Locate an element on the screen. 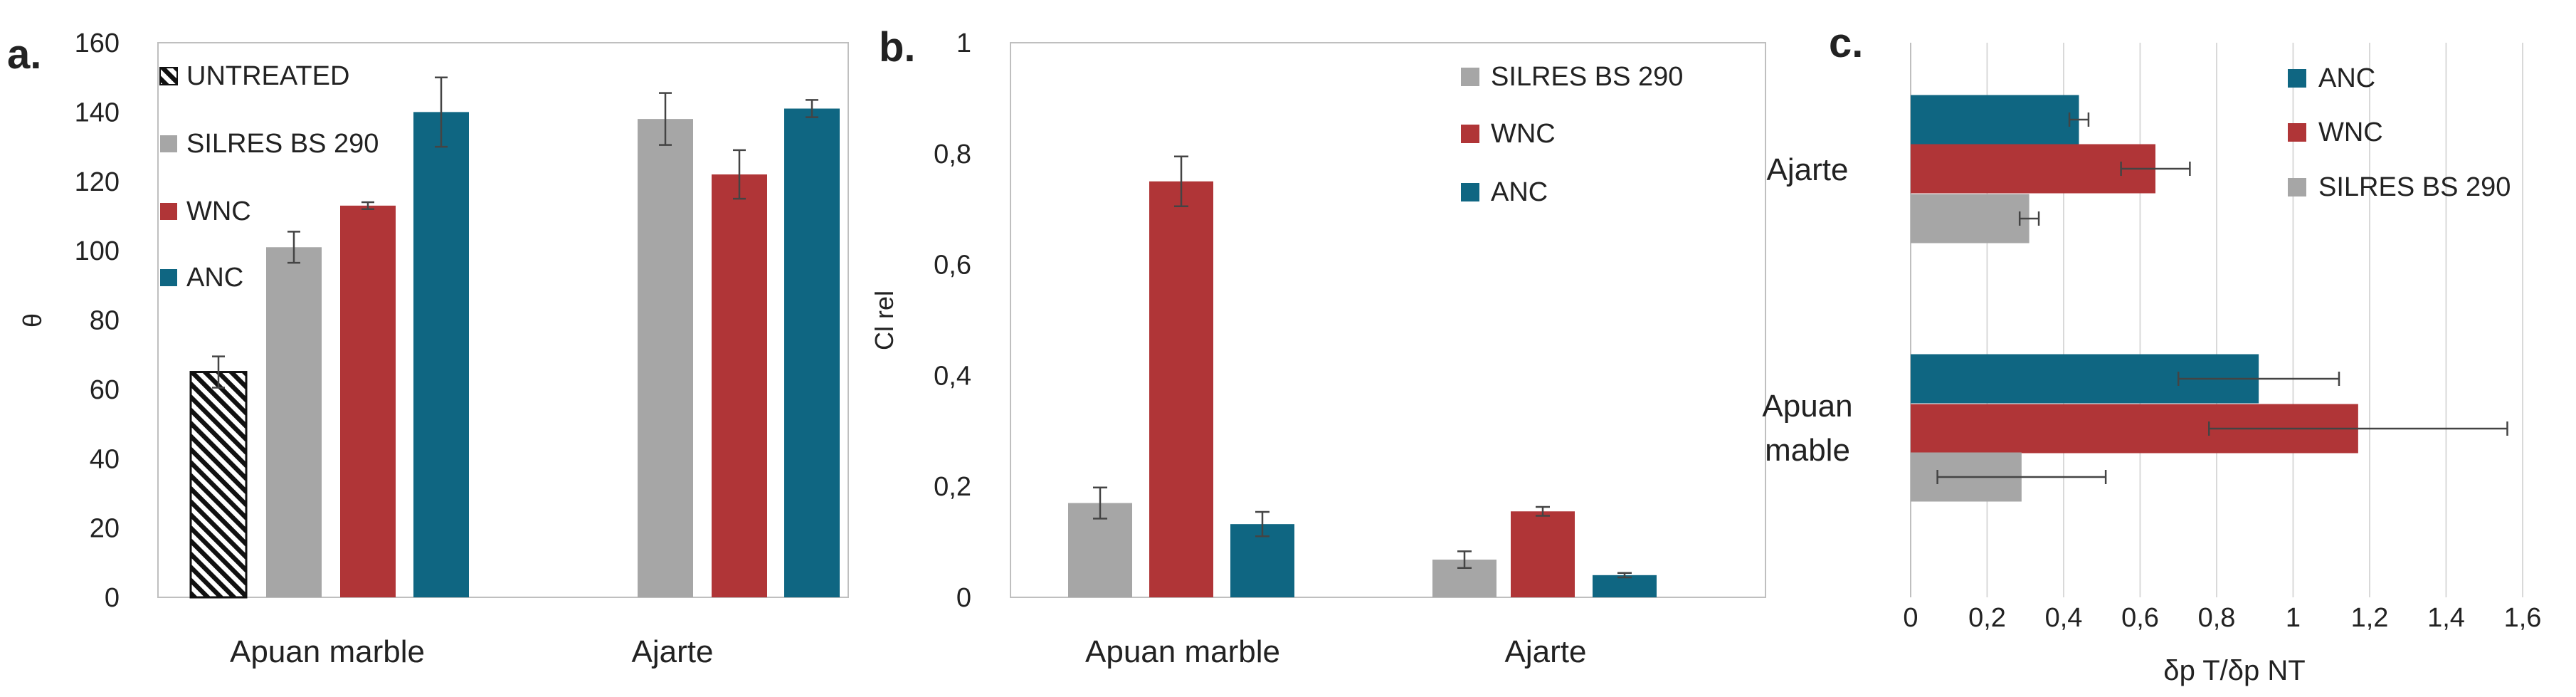  panel-a-categories: Apuan marble Ajarte is located at coordinates (471, 651).